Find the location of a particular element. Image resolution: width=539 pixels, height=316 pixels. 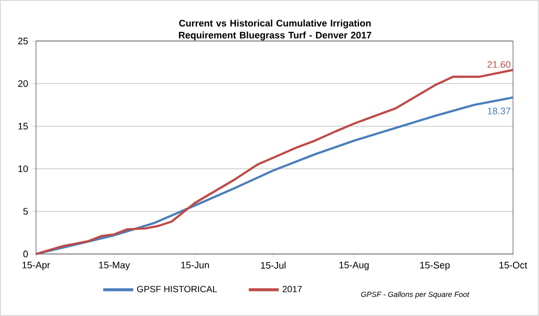

x-tick-label: 15-Jun is located at coordinates (195, 265).